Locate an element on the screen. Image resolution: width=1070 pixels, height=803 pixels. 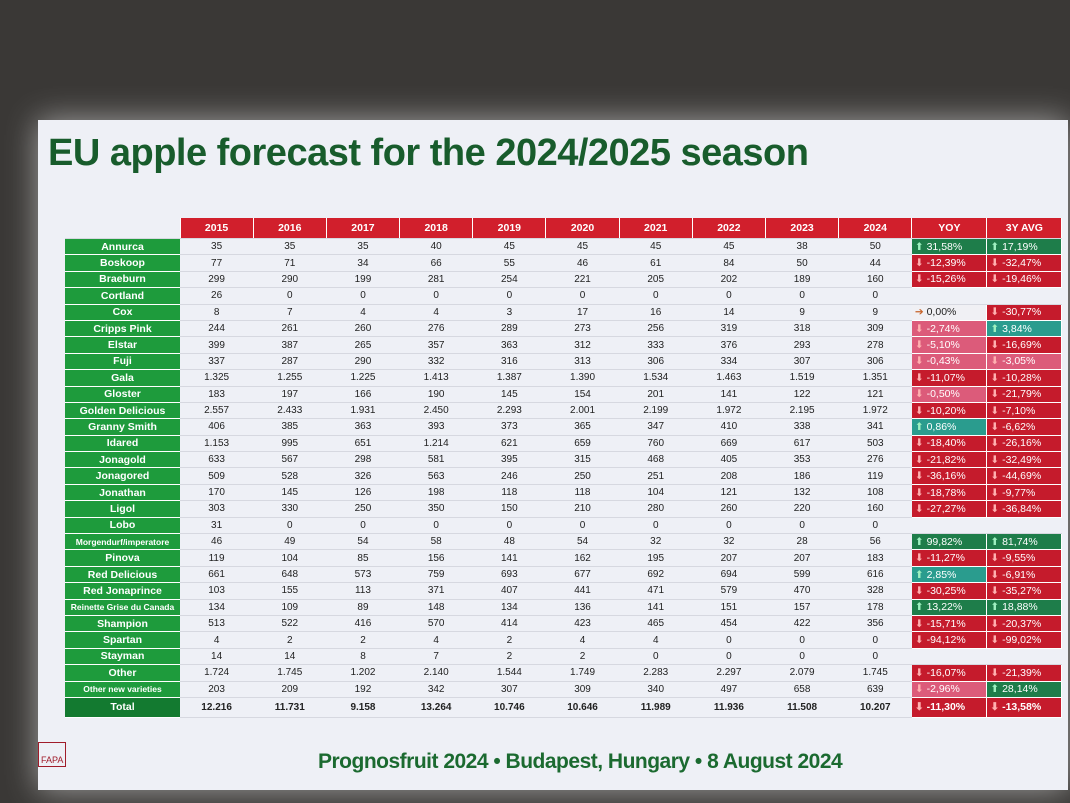
cell-value: 11.936 is located at coordinates (729, 707).